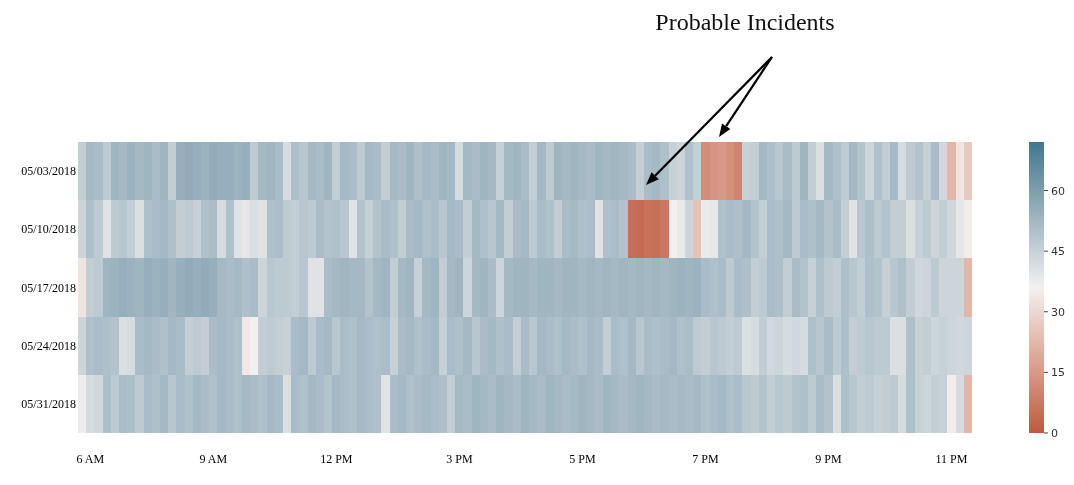  What do you see at coordinates (459, 459) in the screenshot?
I see `x-tick-label: 3 PM` at bounding box center [459, 459].